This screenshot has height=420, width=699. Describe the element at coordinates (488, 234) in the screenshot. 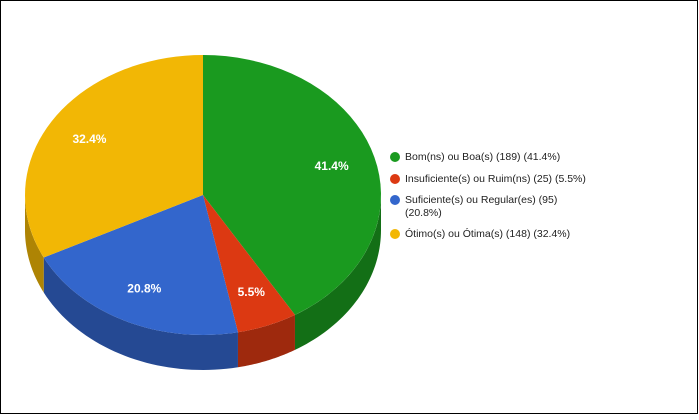

I see `legend-label: Ótimo(s) ou Ótima(s) (148) (32.4%)` at that location.